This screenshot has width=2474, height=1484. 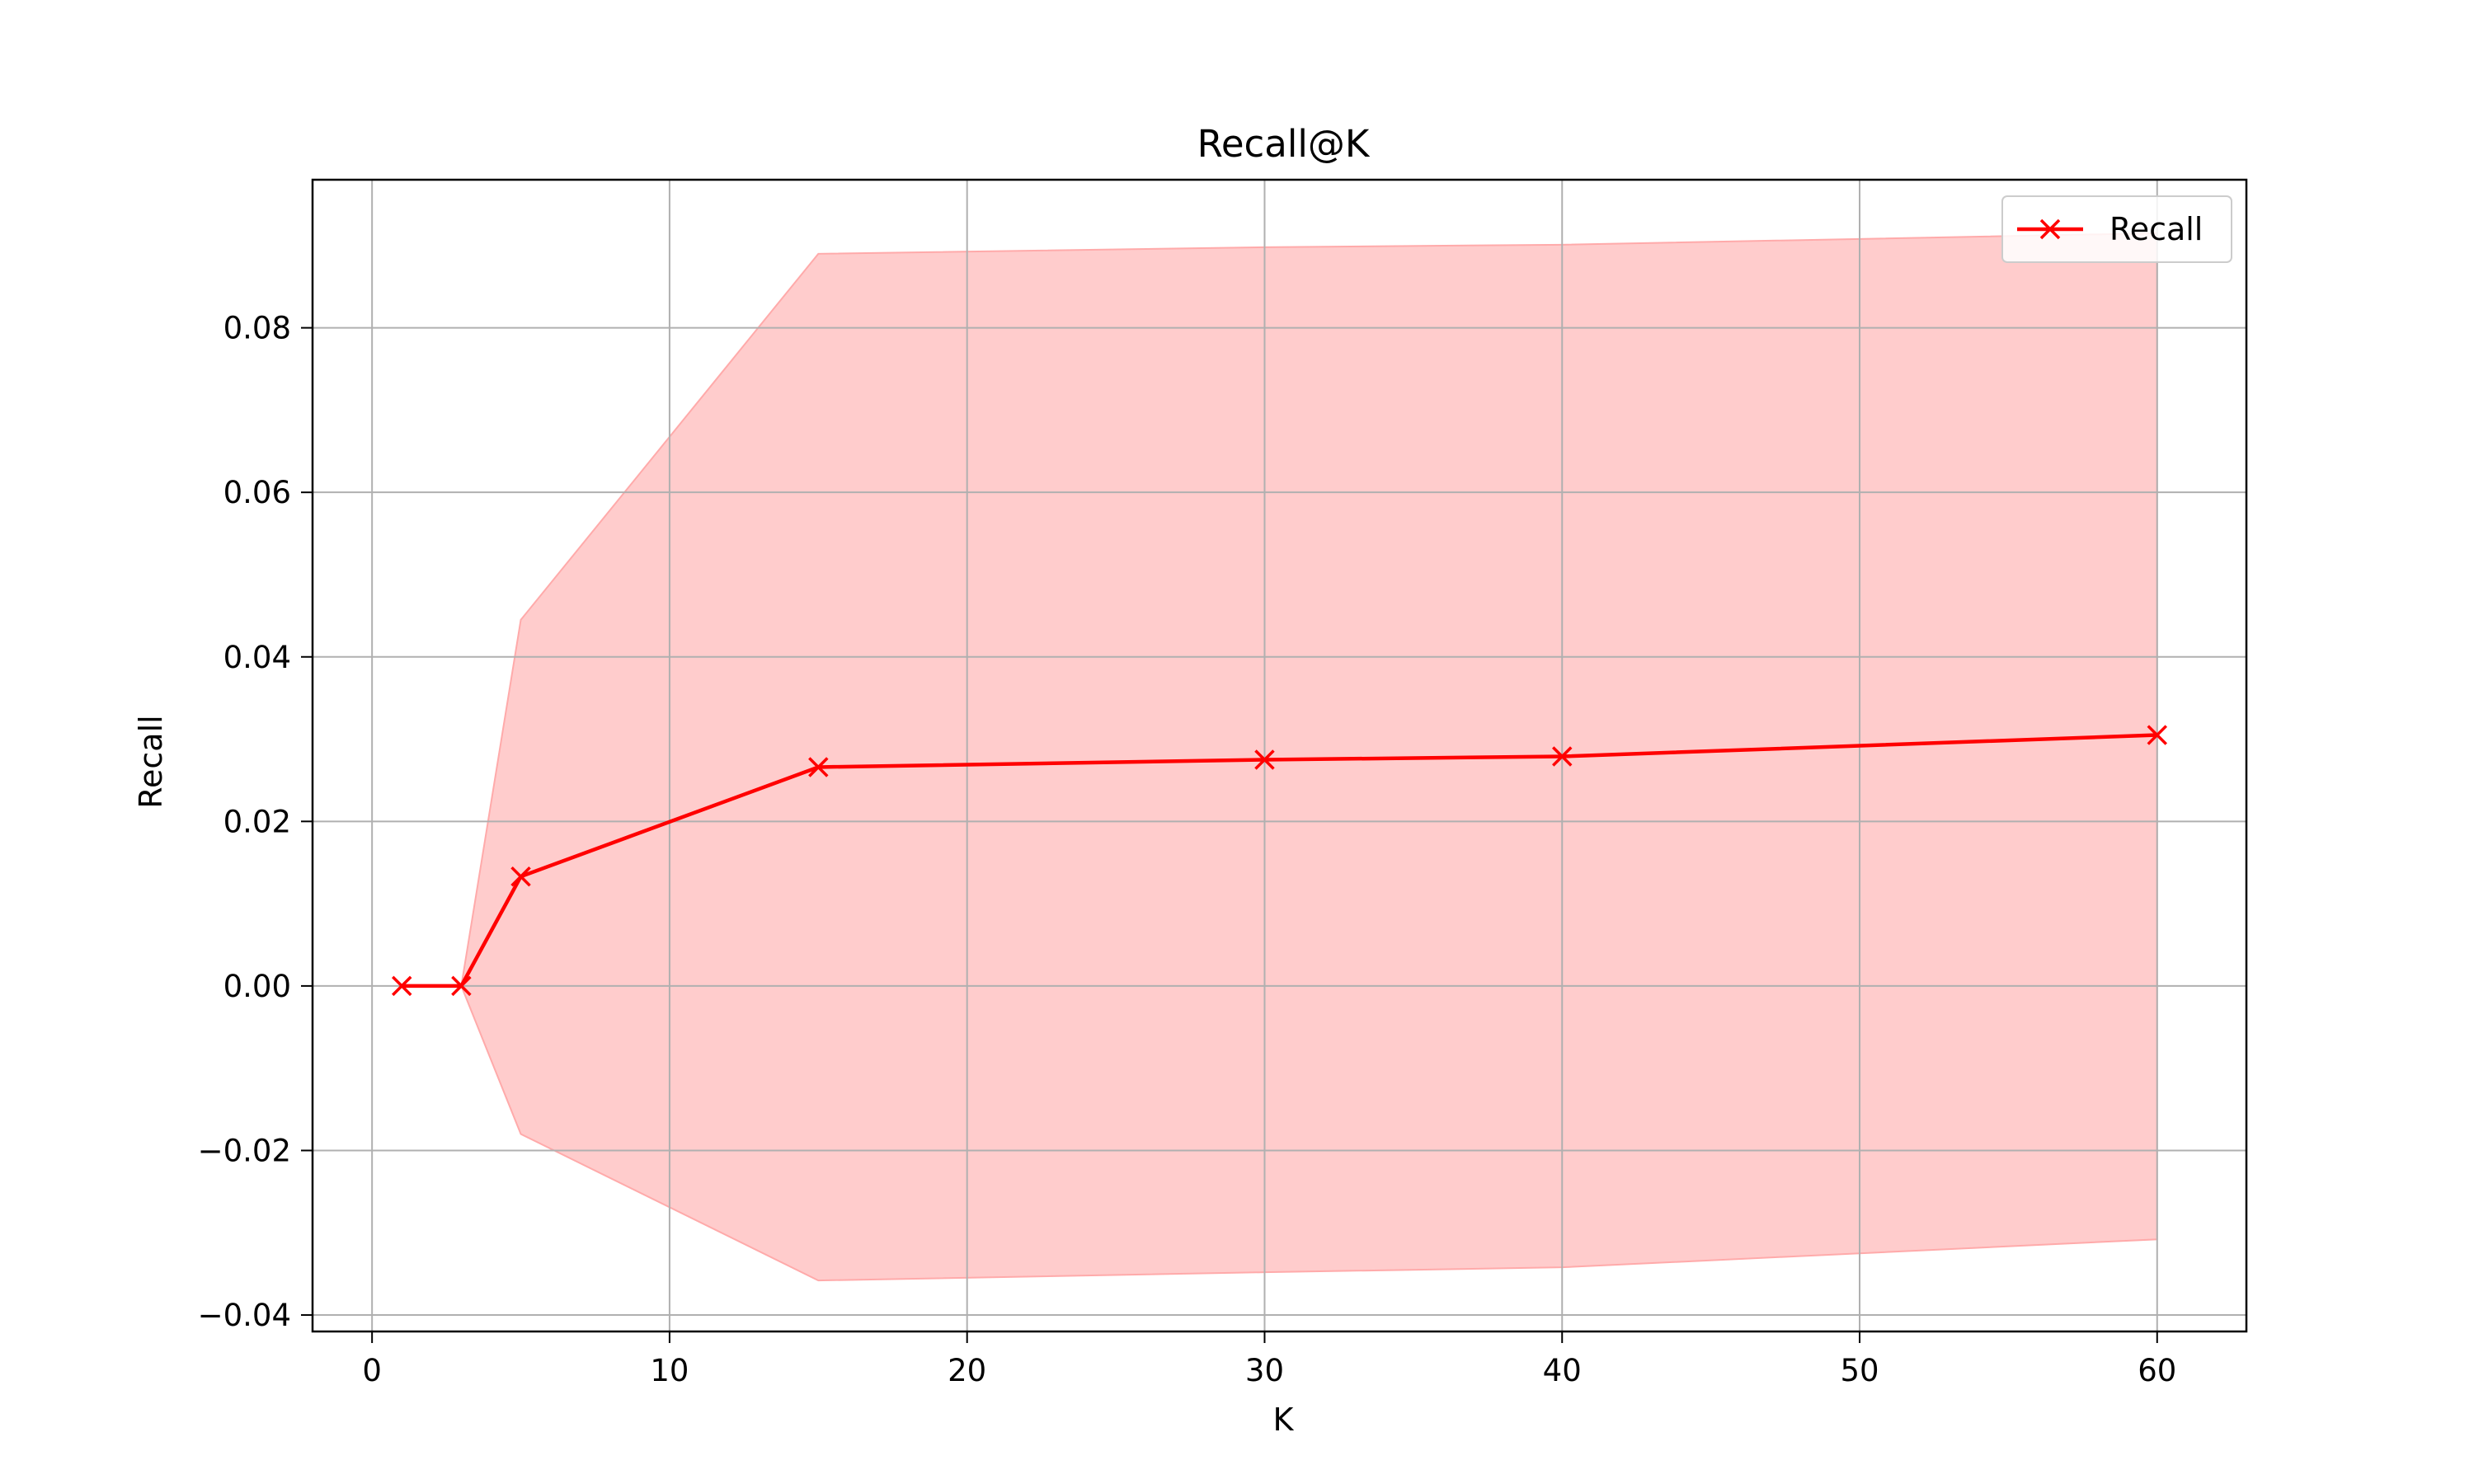 I want to click on y-tick-label: 0.08, so click(x=257, y=328).